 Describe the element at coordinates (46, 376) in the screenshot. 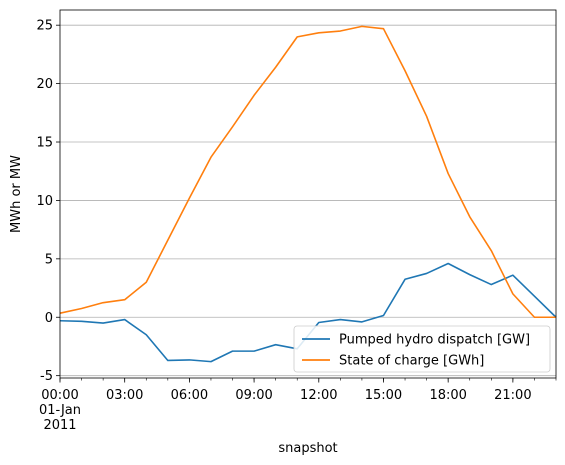

I see `y-tick-label: -5` at that location.